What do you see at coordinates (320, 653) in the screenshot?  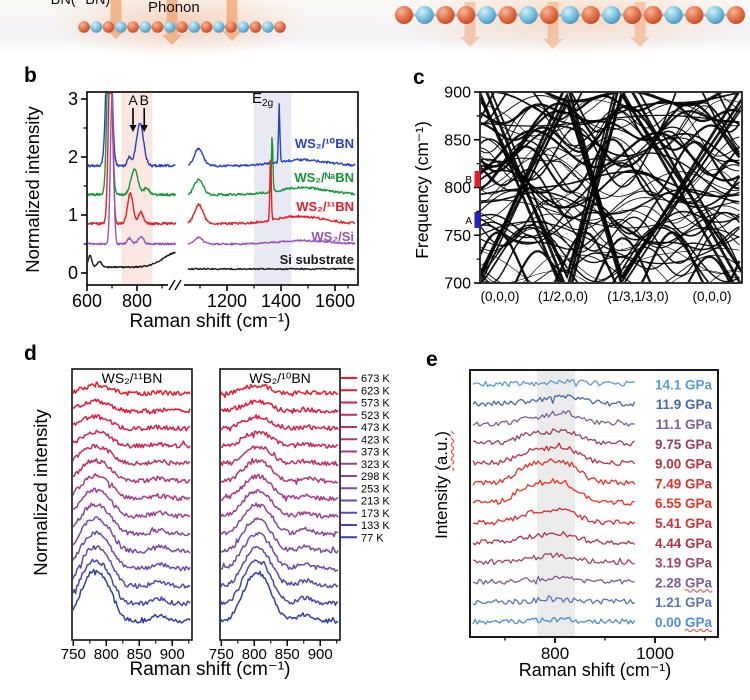 I see `x-tick-label: 900` at bounding box center [320, 653].